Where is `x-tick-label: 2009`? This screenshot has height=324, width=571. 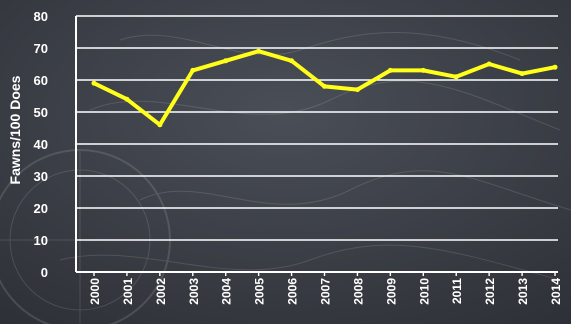
x-tick-label: 2009 is located at coordinates (391, 291).